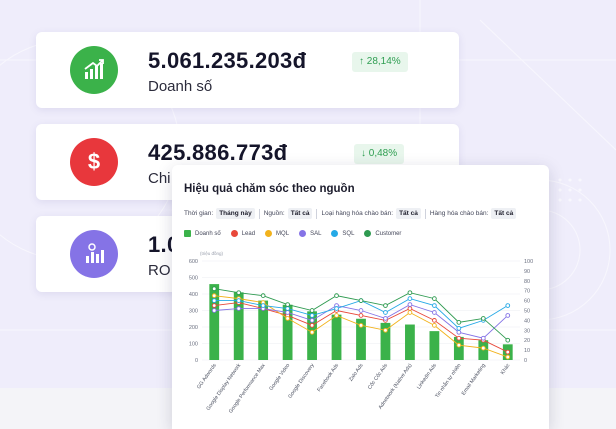 The height and width of the screenshot is (429, 616). I want to click on filter-product: Hàng hóa chào bán: Tất cả, so click(473, 213).